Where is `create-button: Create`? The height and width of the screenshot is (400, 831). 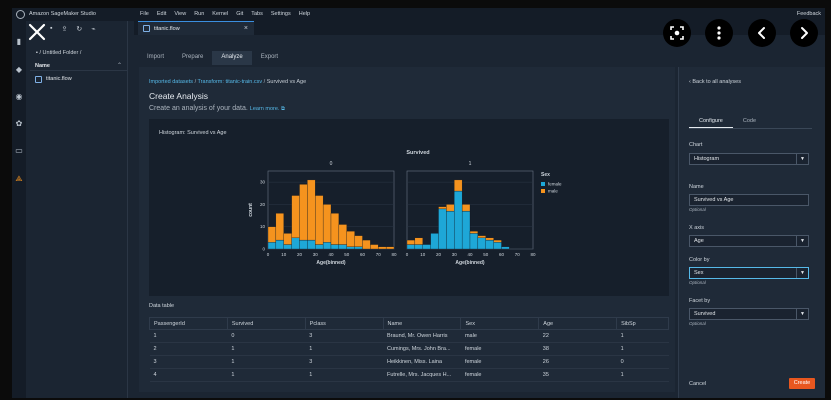
create-button: Create is located at coordinates (802, 383).